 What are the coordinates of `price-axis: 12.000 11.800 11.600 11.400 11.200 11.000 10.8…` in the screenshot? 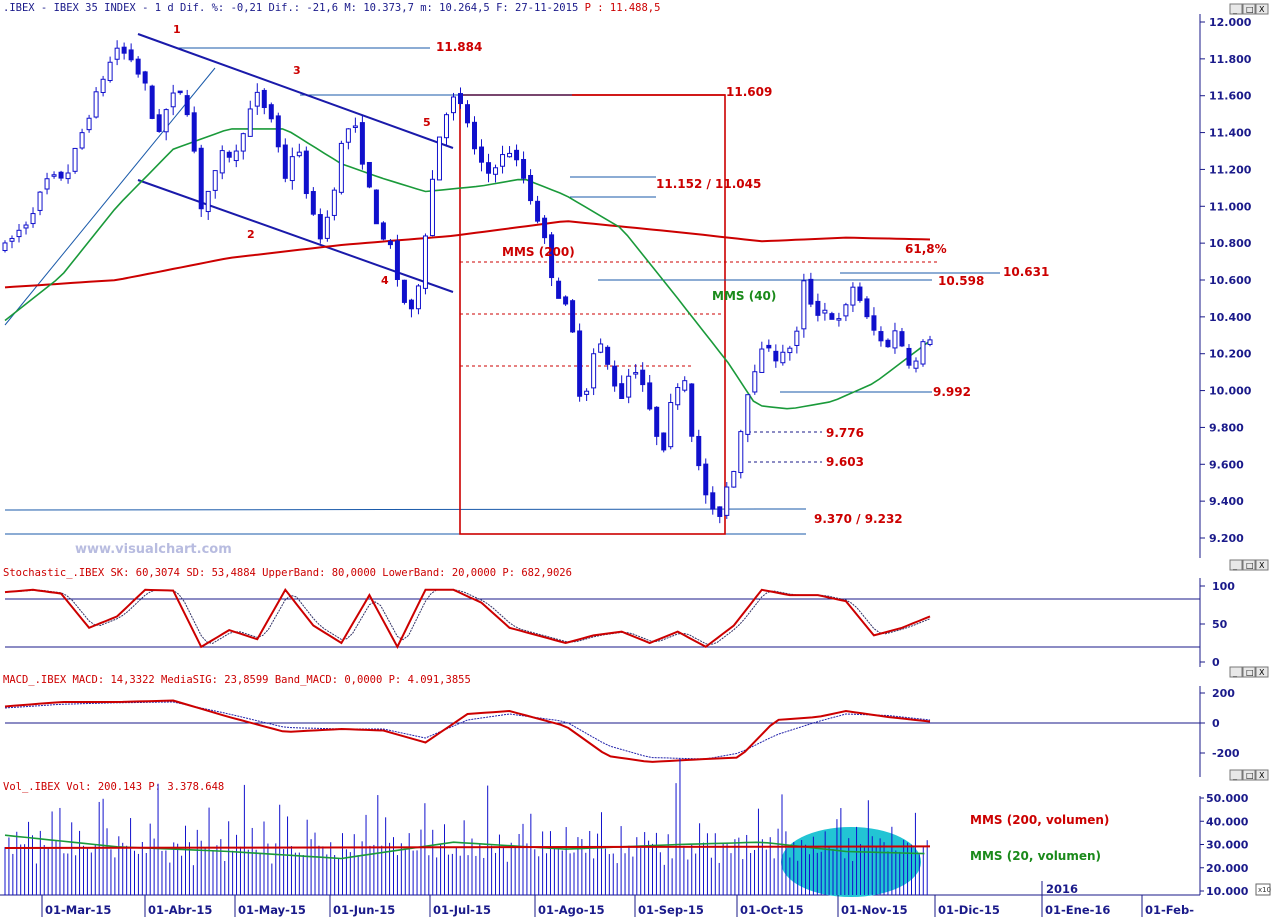 It's located at (1226, 280).